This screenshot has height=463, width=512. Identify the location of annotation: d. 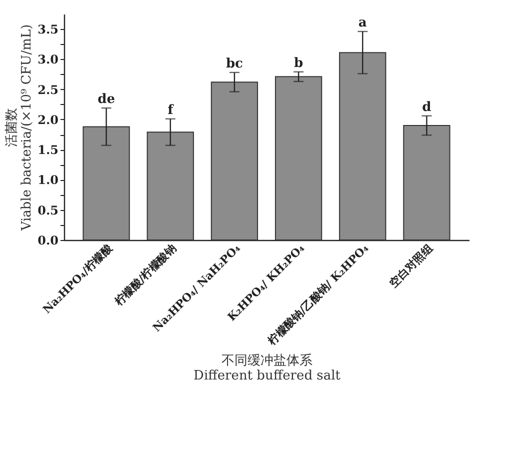
(427, 107).